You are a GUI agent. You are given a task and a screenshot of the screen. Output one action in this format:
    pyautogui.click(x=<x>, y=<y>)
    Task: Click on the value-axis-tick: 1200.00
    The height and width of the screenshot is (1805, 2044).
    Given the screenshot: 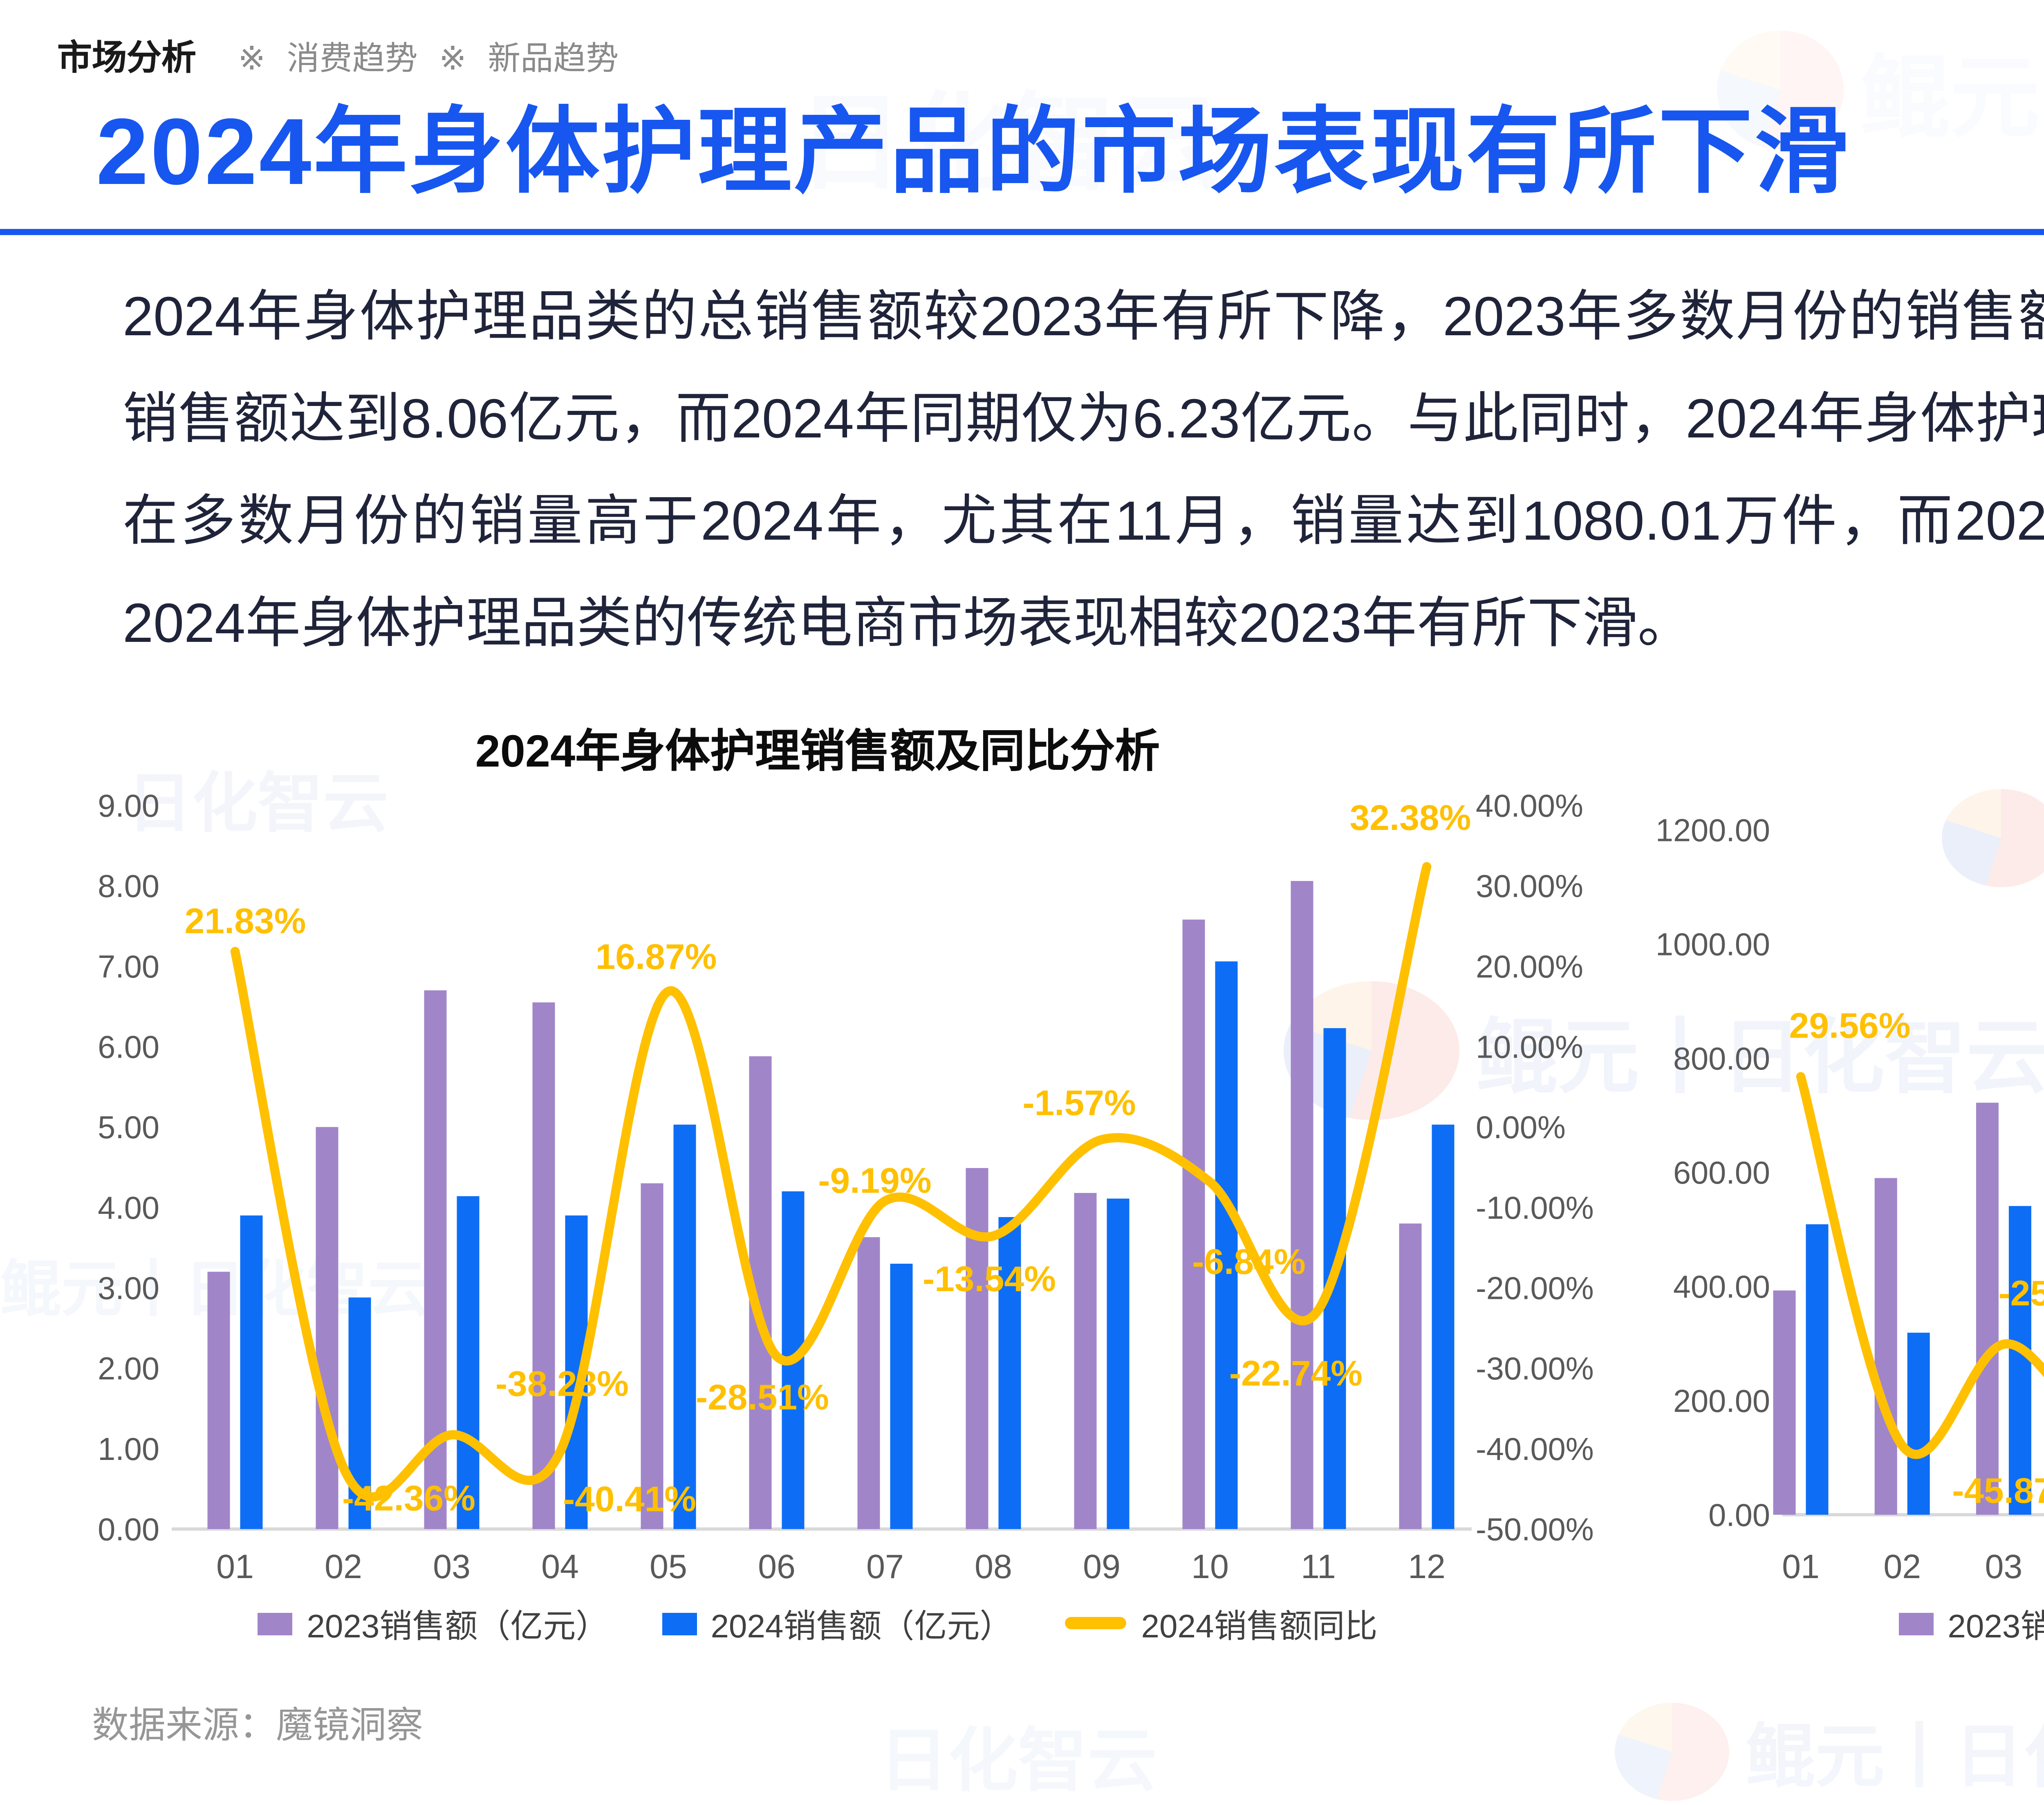 What is the action you would take?
    pyautogui.click(x=1713, y=830)
    